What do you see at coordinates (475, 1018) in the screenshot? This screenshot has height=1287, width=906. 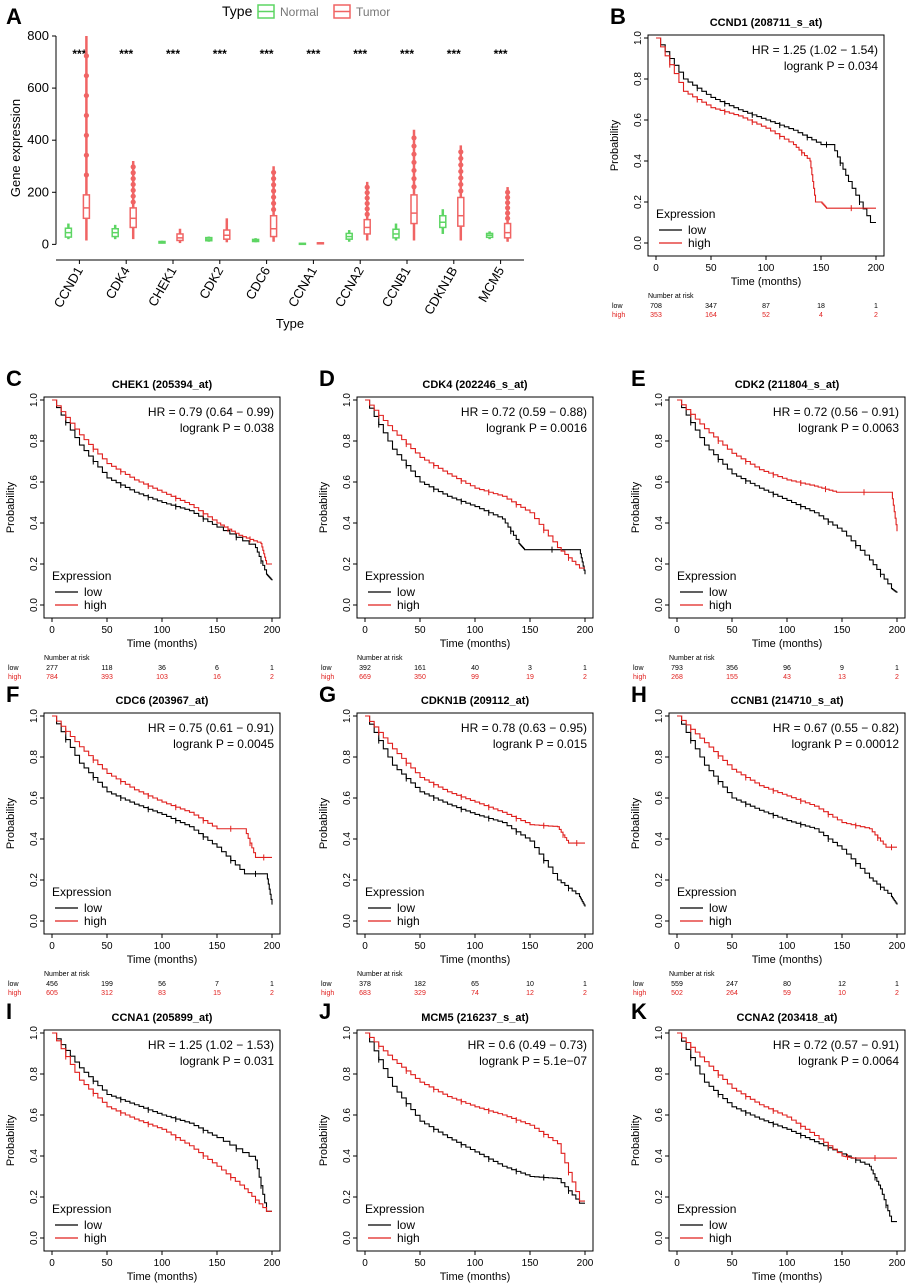 I see `km-title: MCM5 (216237_s_at)` at bounding box center [475, 1018].